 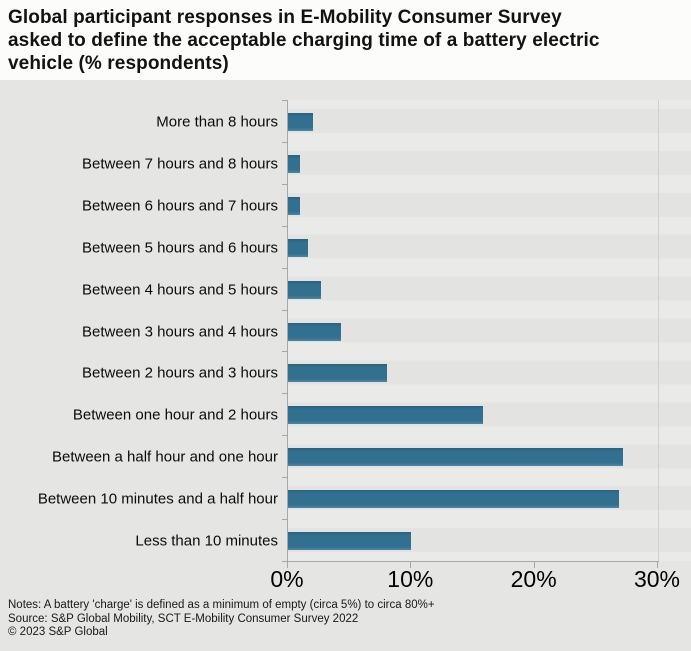 What do you see at coordinates (180, 290) in the screenshot?
I see `category-label: Between 4 hours and 5 hours` at bounding box center [180, 290].